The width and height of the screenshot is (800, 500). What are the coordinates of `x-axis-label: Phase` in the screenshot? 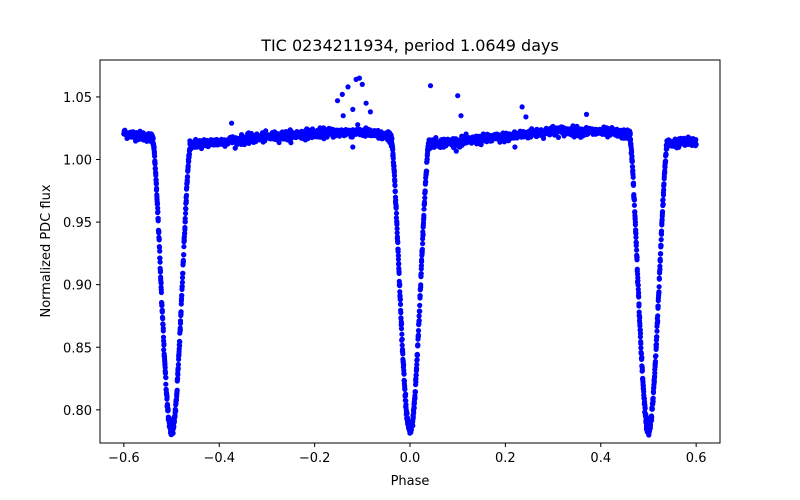 It's located at (410, 481).